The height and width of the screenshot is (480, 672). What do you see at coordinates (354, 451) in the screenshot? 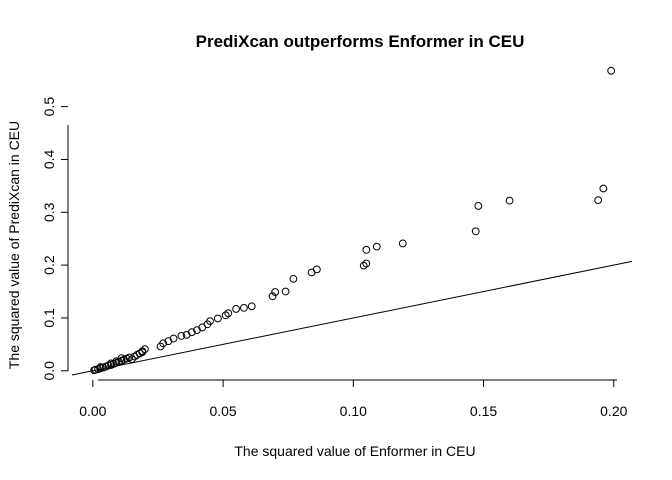
I see `x-axis-label: The squared value of Enformer in CEU` at bounding box center [354, 451].